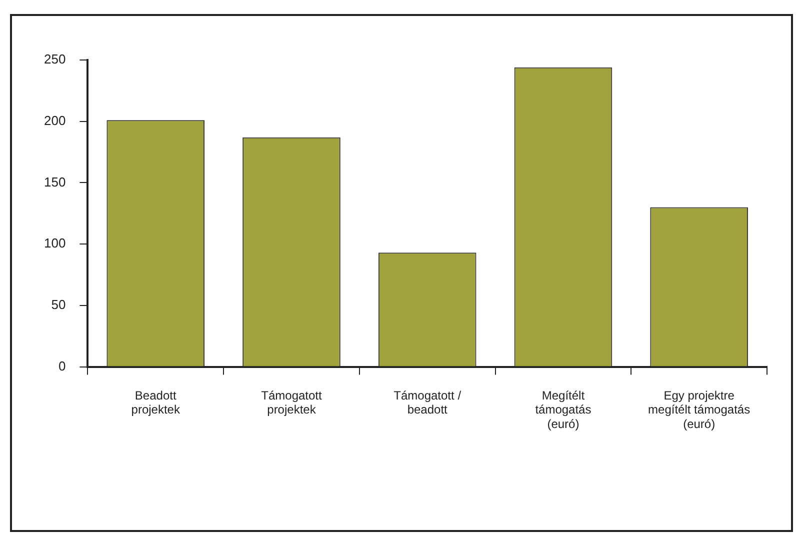  I want to click on y-tick-label: 200, so click(55, 120).